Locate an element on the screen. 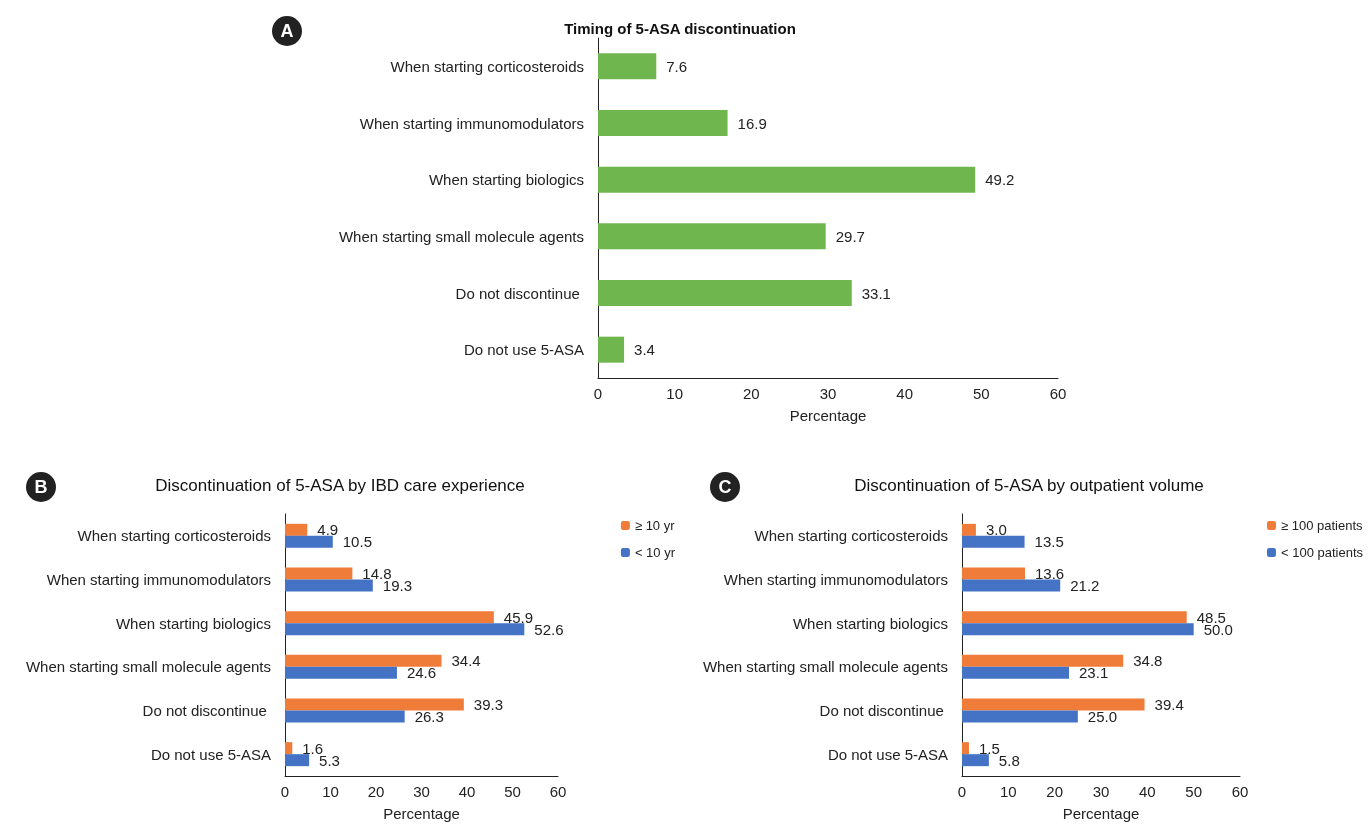 This screenshot has height=832, width=1368. data-label: 7.6 is located at coordinates (677, 66).